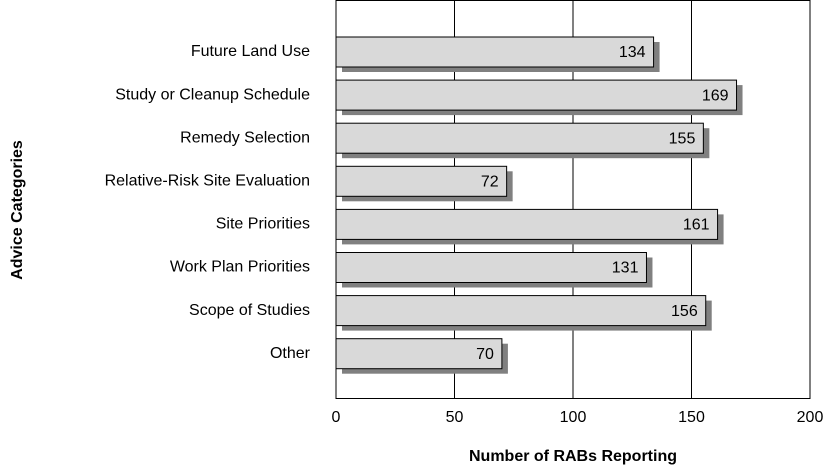 This screenshot has height=467, width=828. Describe the element at coordinates (455, 417) in the screenshot. I see `x-tick-label: 50` at that location.